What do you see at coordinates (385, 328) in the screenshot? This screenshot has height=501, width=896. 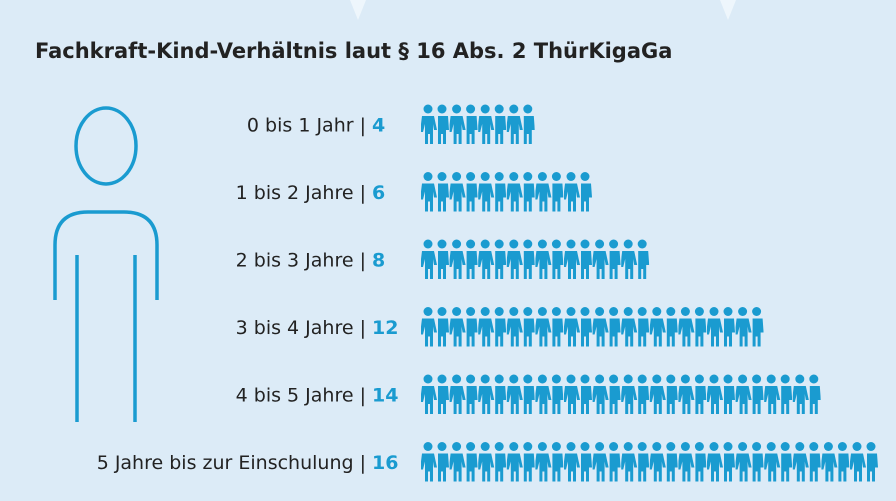 I see `value-label: 12` at bounding box center [385, 328].